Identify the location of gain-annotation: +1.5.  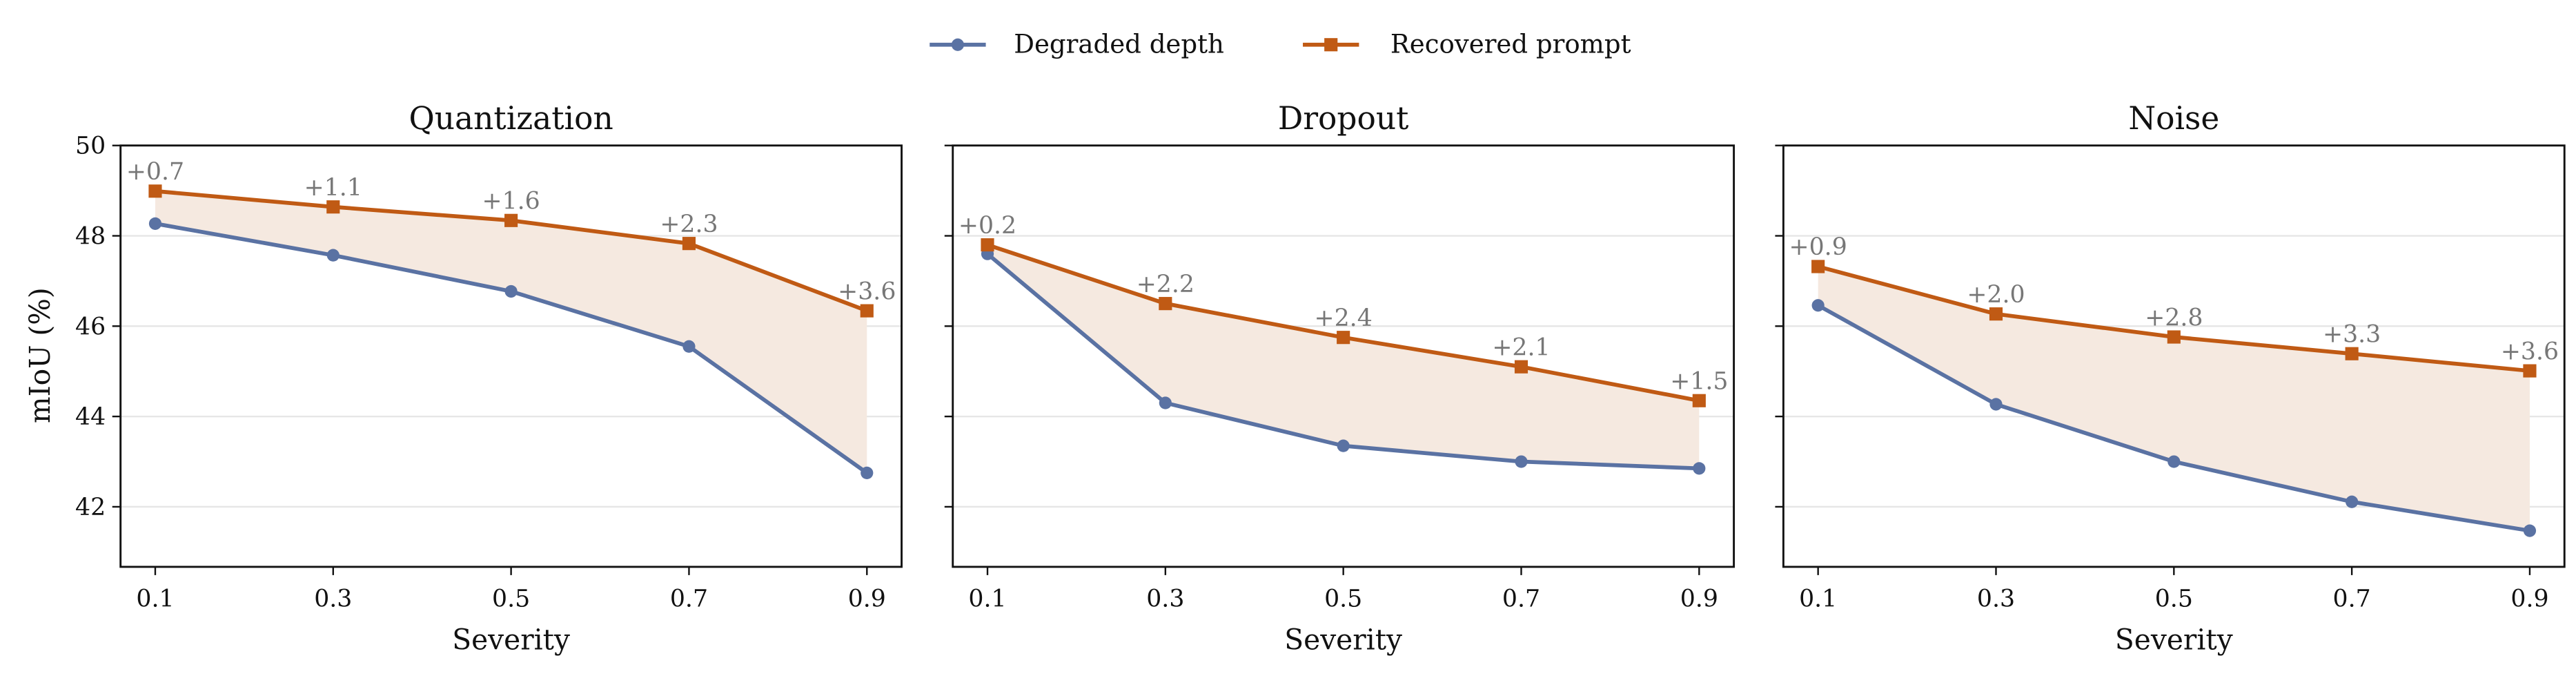
(1699, 381).